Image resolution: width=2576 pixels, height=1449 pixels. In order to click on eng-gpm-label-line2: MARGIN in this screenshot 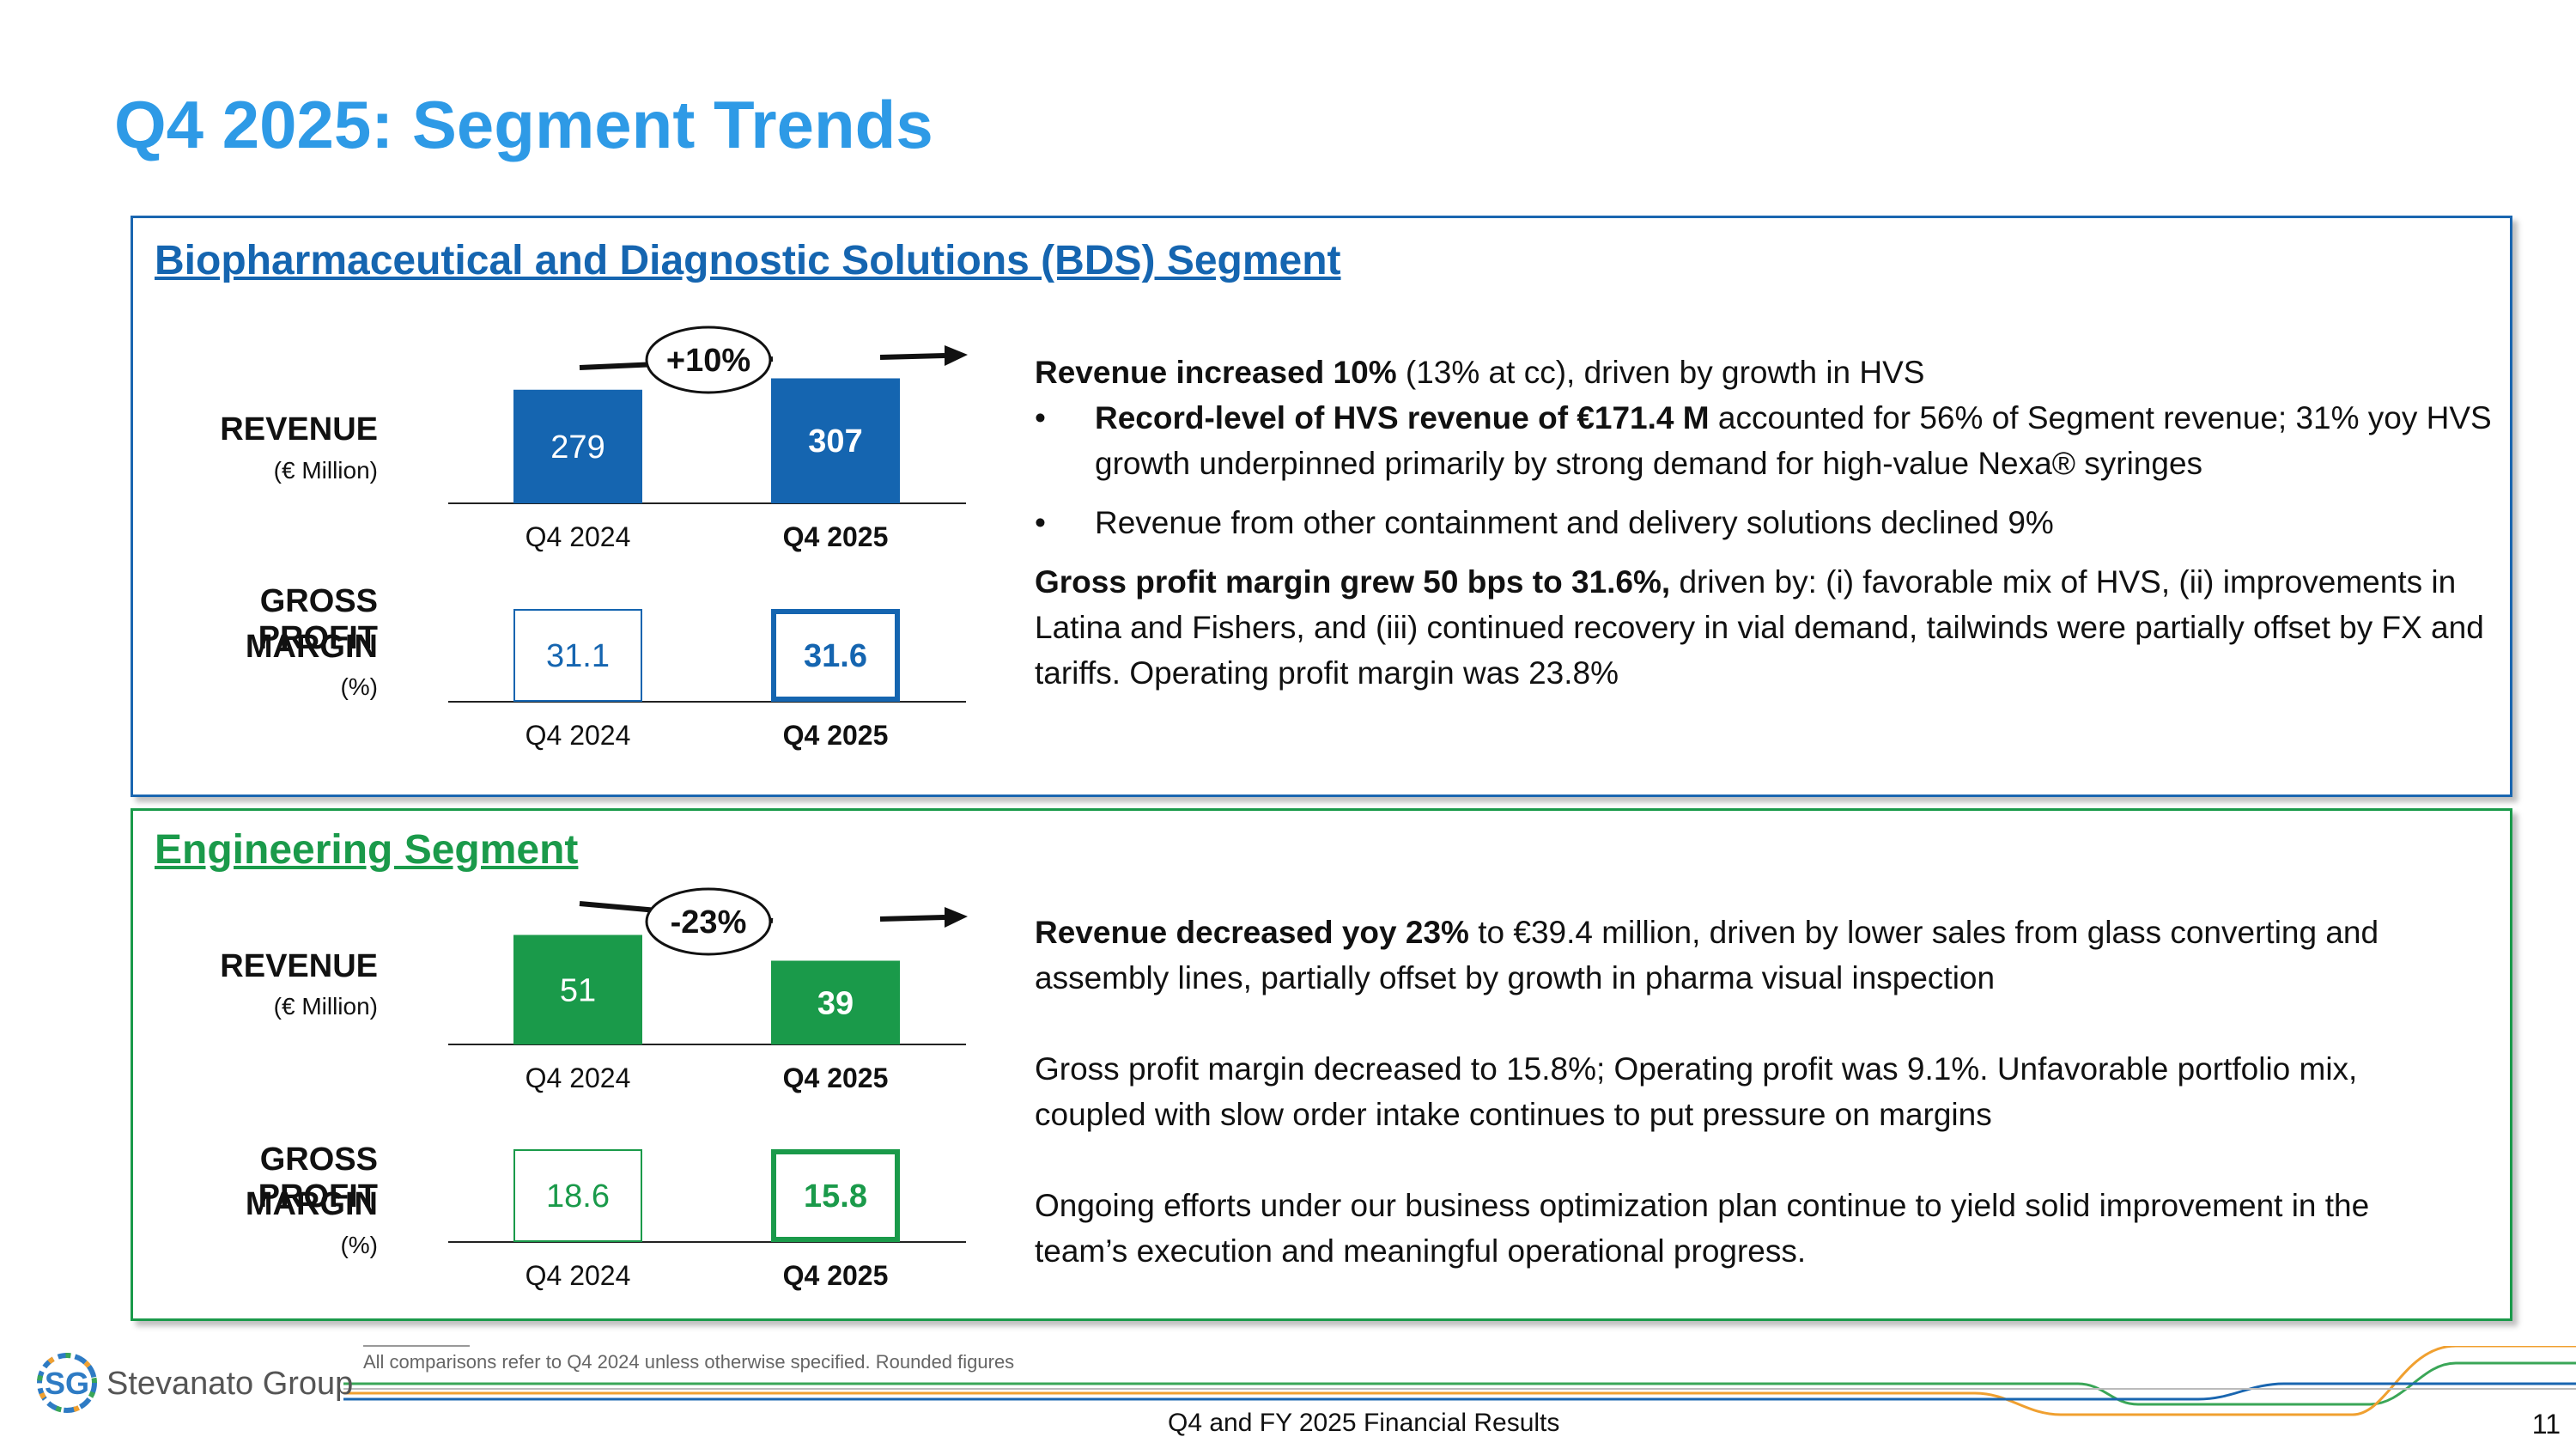, I will do `click(312, 1204)`.